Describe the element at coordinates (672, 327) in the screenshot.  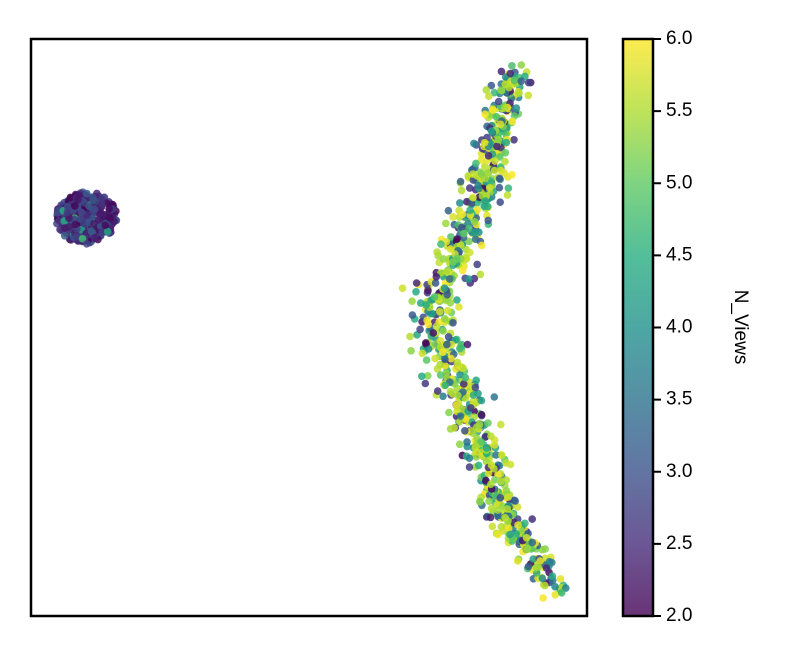
I see `colorbar-ticks: 2.0 2.5 3.0 3.5 4.0 4.5 5.0 5.5 6.0` at that location.